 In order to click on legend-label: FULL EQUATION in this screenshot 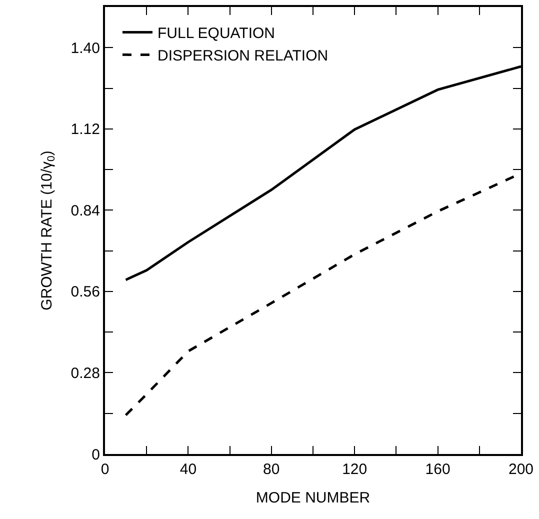, I will do `click(216, 33)`.